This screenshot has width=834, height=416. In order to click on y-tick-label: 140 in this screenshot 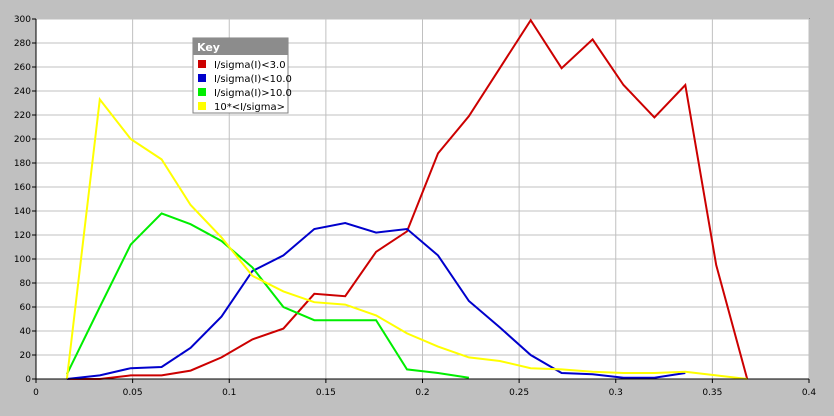, I will do `click(22, 212)`.